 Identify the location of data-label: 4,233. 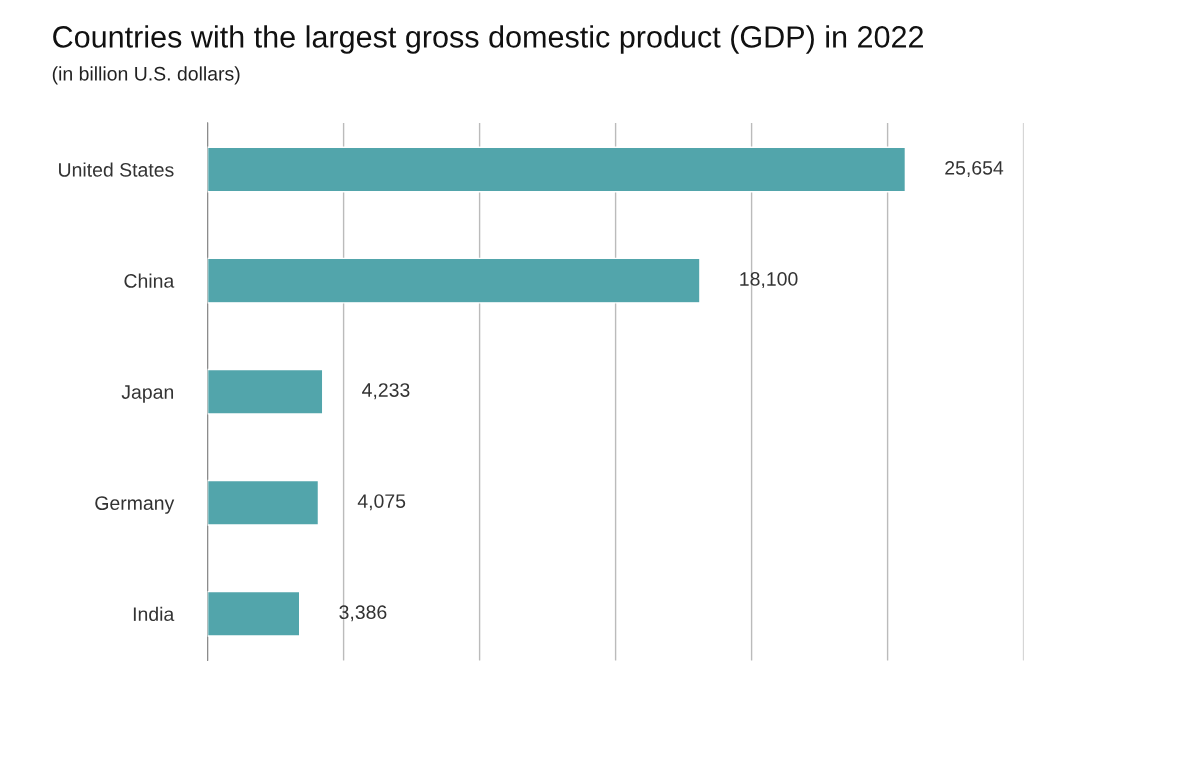
(386, 391).